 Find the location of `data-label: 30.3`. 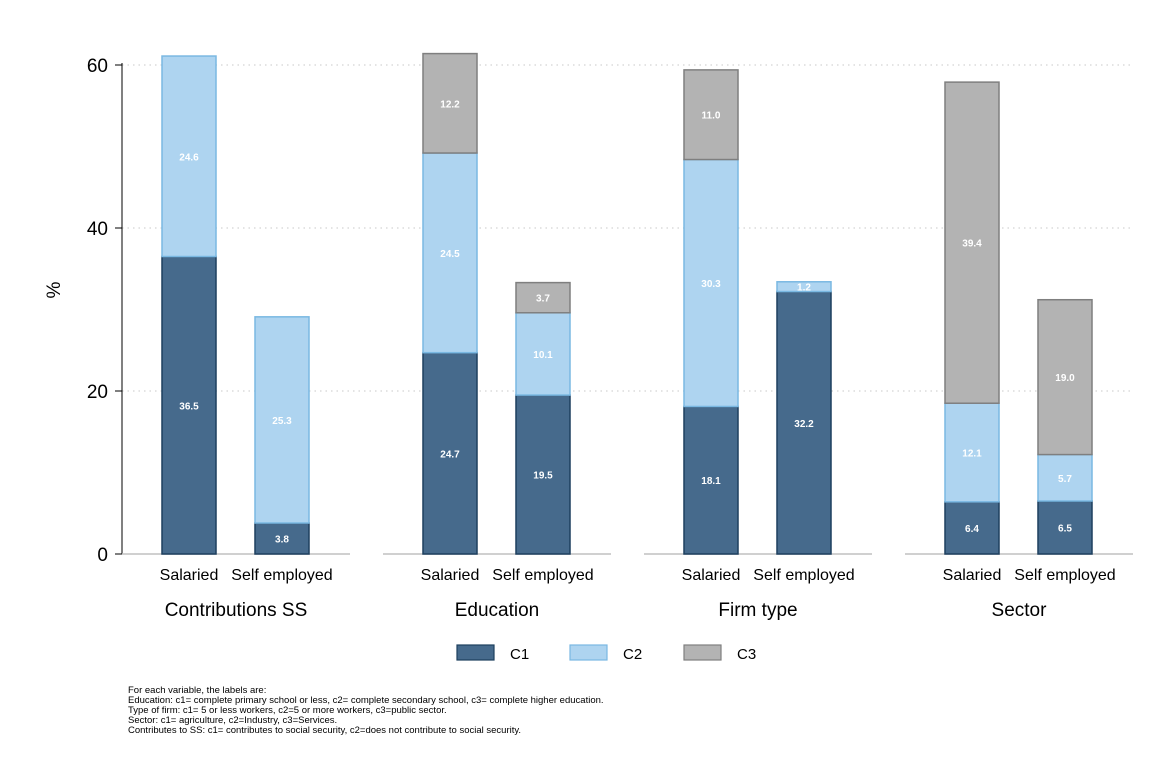

data-label: 30.3 is located at coordinates (711, 284).